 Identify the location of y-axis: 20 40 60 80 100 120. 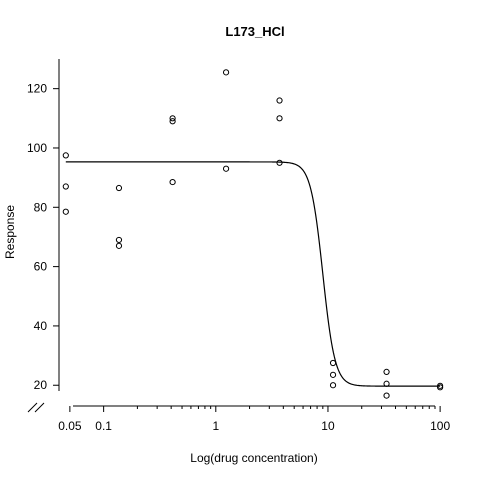
(43, 225).